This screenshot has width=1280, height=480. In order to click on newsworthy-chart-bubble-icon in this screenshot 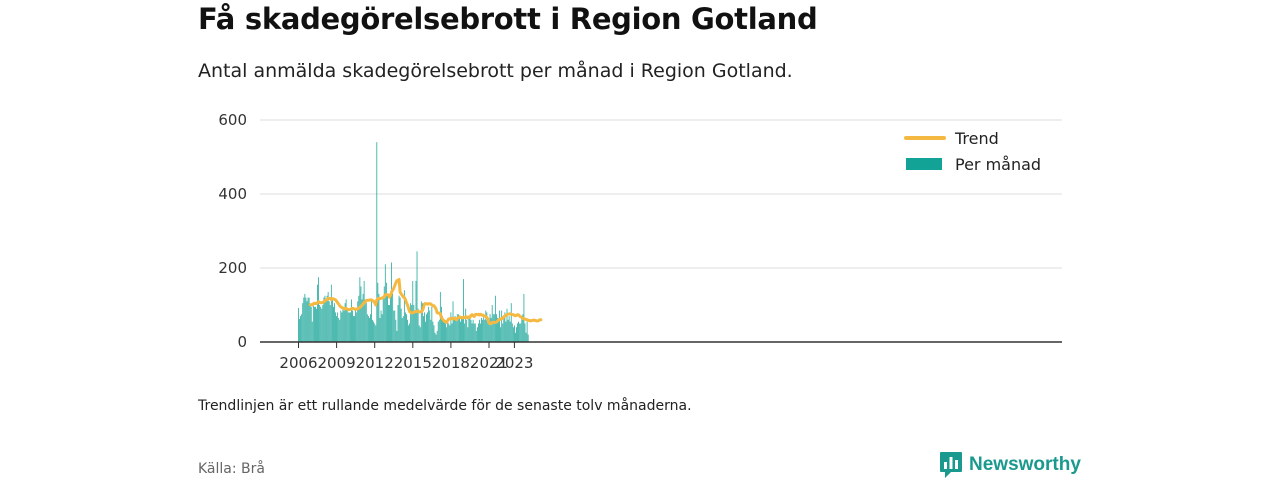, I will do `click(951, 465)`.